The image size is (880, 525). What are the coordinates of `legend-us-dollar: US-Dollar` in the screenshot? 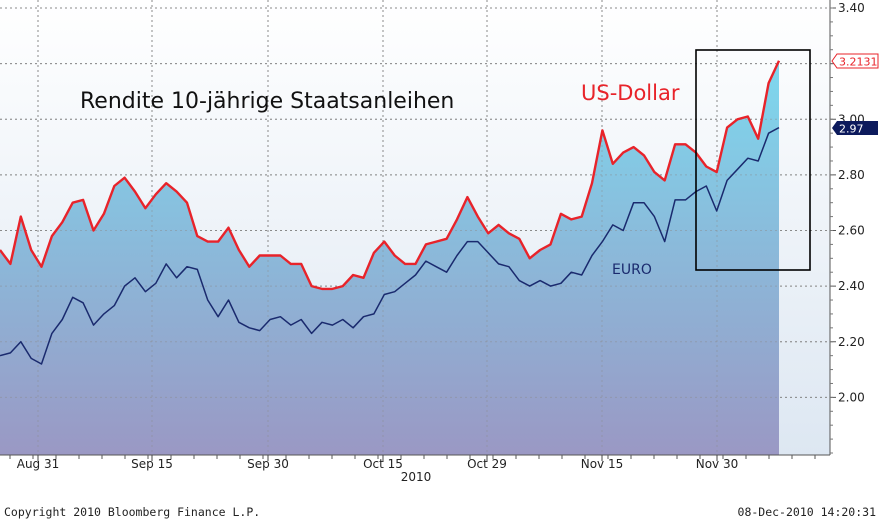 It's located at (630, 93).